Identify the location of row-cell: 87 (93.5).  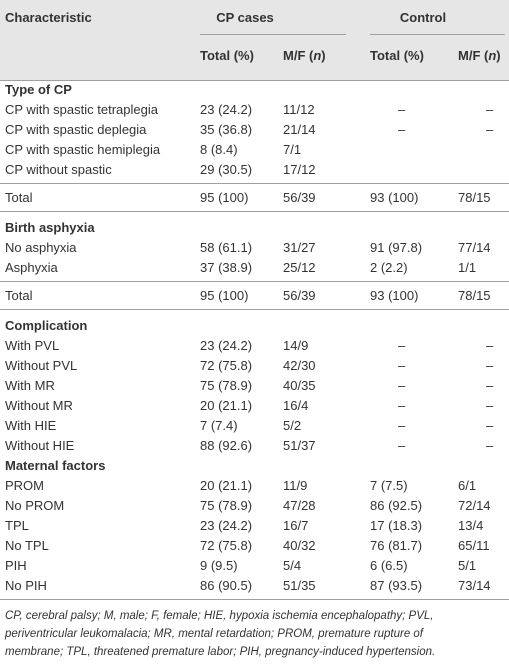
(396, 585).